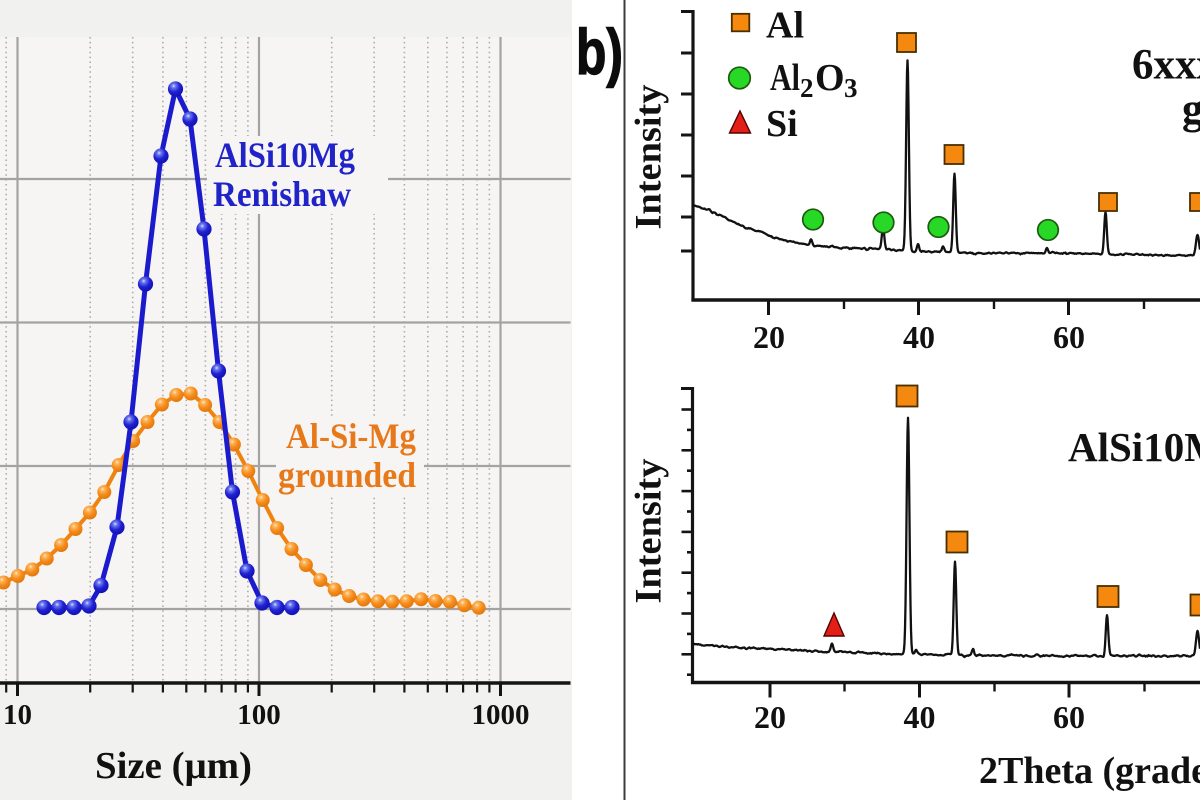  What do you see at coordinates (173, 766) in the screenshot?
I see `svg-text: Size (μm)` at bounding box center [173, 766].